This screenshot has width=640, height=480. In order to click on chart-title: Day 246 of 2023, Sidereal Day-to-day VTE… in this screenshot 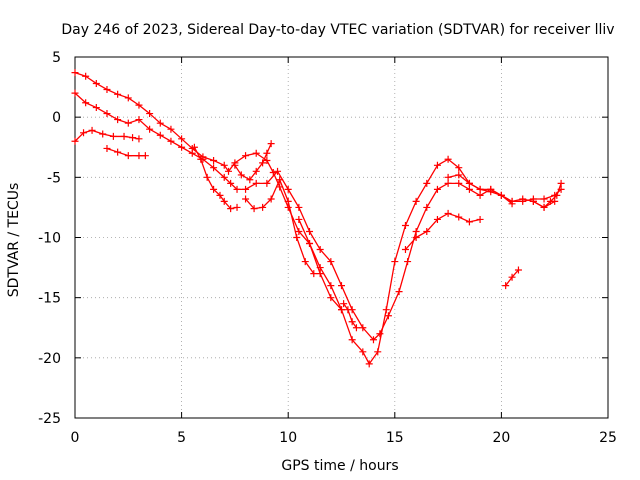, I will do `click(337, 30)`.